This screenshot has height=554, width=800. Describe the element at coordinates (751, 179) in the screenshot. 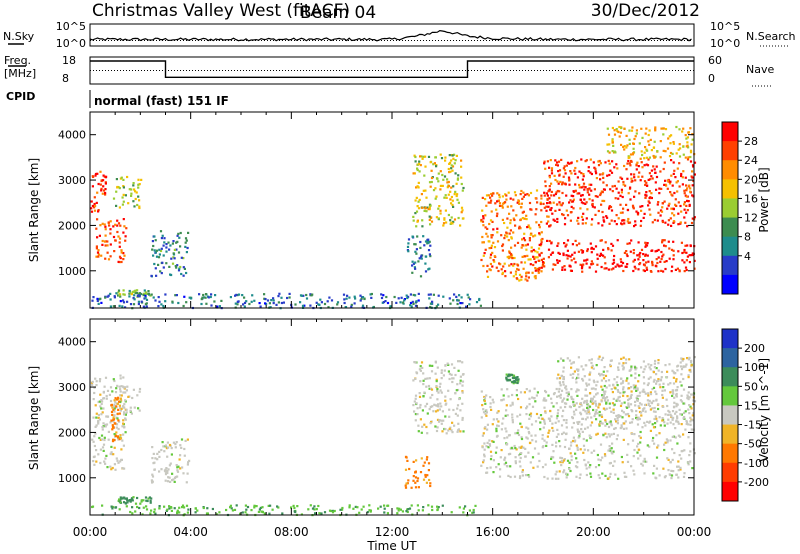

I see `colorbar-tick-label: 20` at that location.